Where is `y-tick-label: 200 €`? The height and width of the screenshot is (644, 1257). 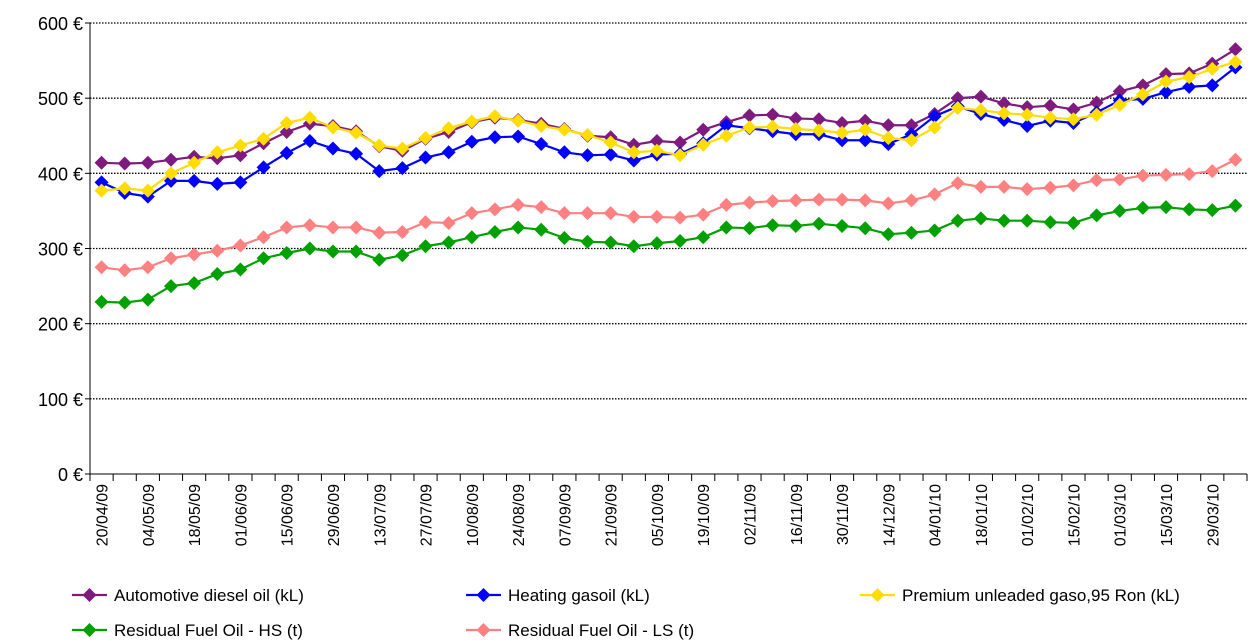 y-tick-label: 200 € is located at coordinates (60, 325).